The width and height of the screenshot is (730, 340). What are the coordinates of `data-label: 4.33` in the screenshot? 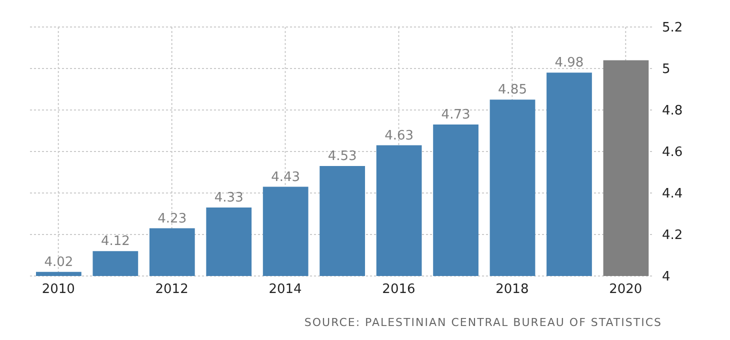 It's located at (229, 198).